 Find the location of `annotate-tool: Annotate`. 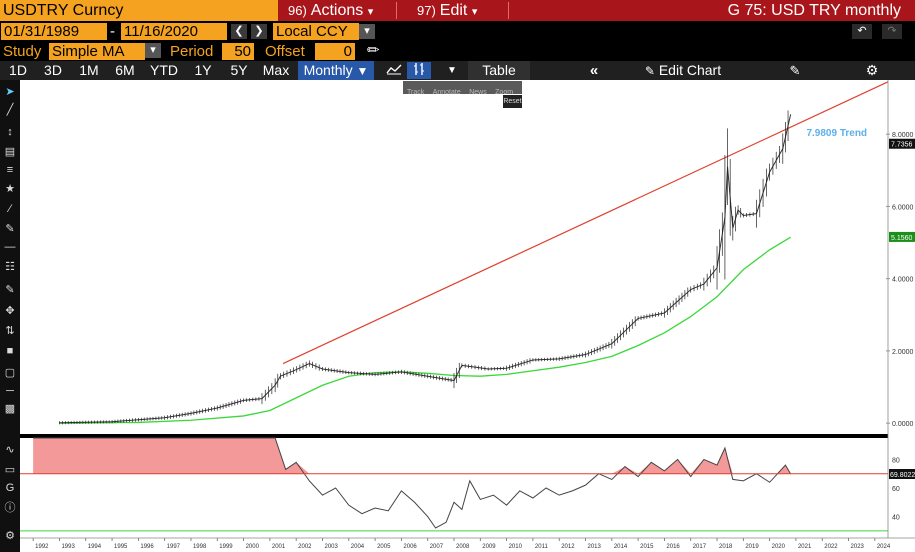

annotate-tool: Annotate is located at coordinates (446, 92).